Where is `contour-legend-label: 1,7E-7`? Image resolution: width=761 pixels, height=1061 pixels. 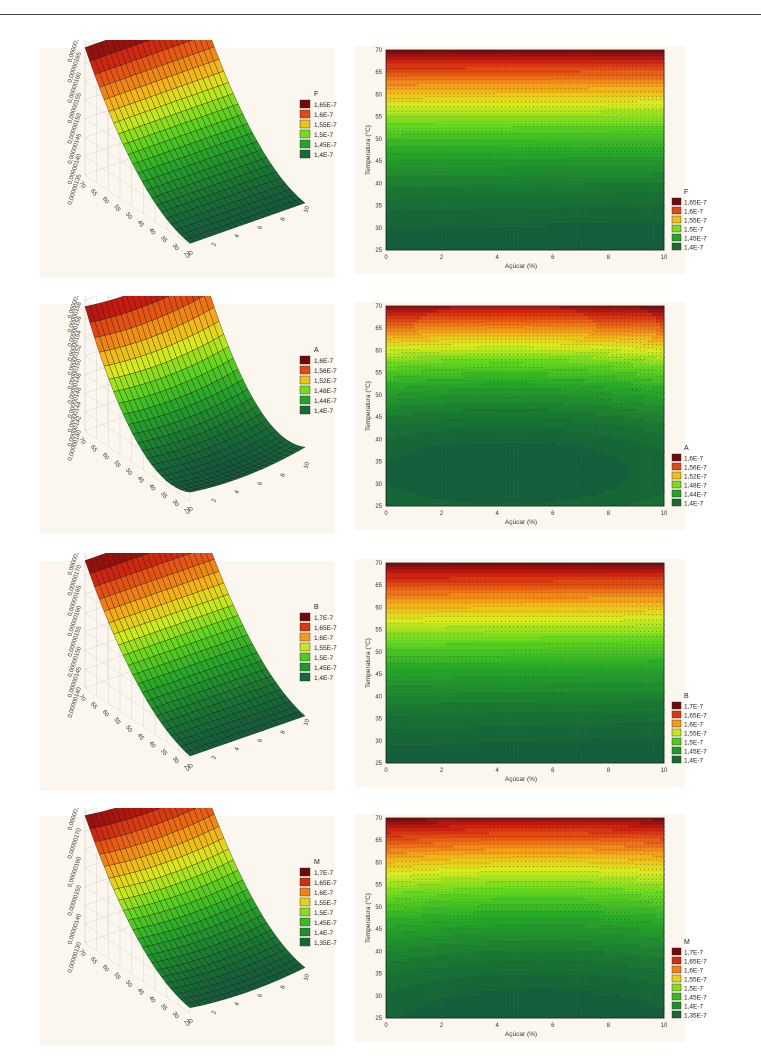 contour-legend-label: 1,7E-7 is located at coordinates (694, 953).